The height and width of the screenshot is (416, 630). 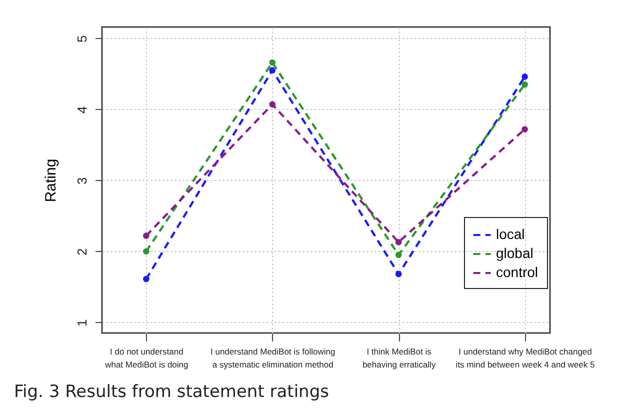 What do you see at coordinates (273, 358) in the screenshot?
I see `x-tick-label: I understand MediBot is following a systematic elimination method` at bounding box center [273, 358].